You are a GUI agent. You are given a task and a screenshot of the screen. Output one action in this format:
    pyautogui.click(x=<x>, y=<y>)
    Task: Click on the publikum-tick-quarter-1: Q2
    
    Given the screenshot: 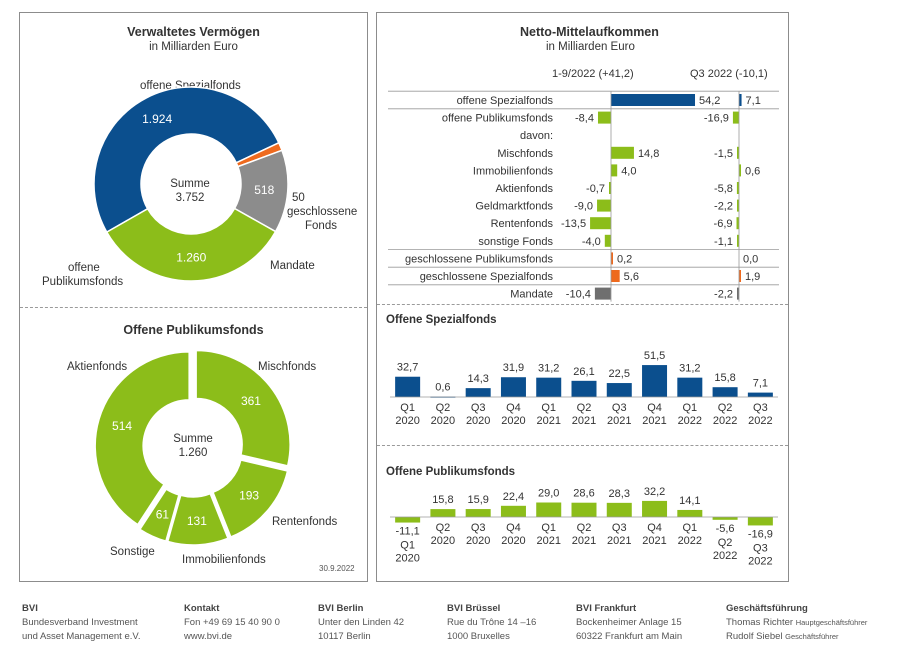 What is the action you would take?
    pyautogui.click(x=443, y=528)
    